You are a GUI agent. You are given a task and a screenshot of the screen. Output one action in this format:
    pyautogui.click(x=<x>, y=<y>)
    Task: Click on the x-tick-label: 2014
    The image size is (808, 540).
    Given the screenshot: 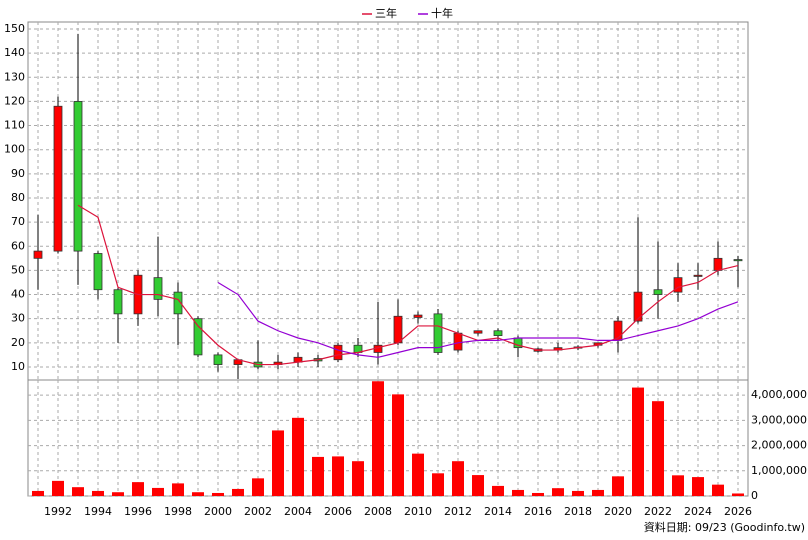 What is the action you would take?
    pyautogui.click(x=498, y=511)
    